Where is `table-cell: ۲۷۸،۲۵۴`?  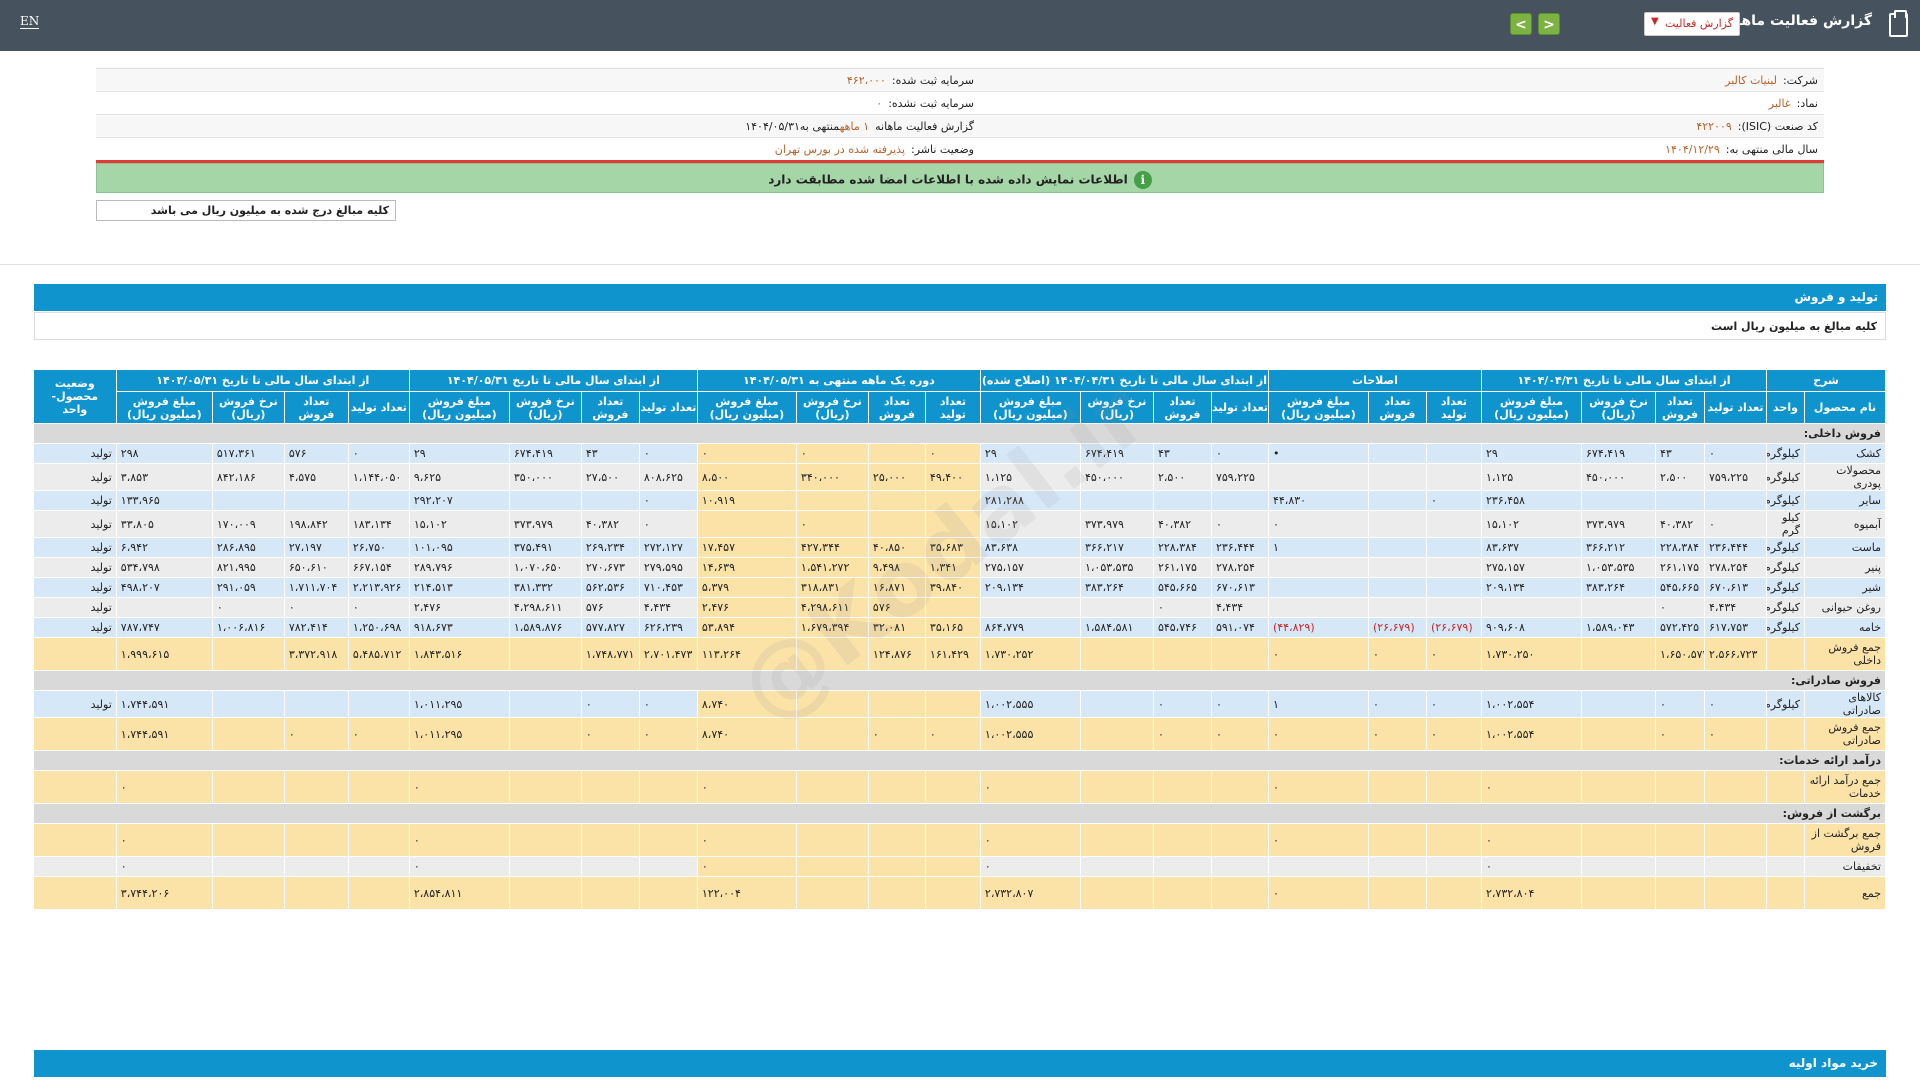 table-cell: ۲۷۸،۲۵۴ is located at coordinates (1735, 567).